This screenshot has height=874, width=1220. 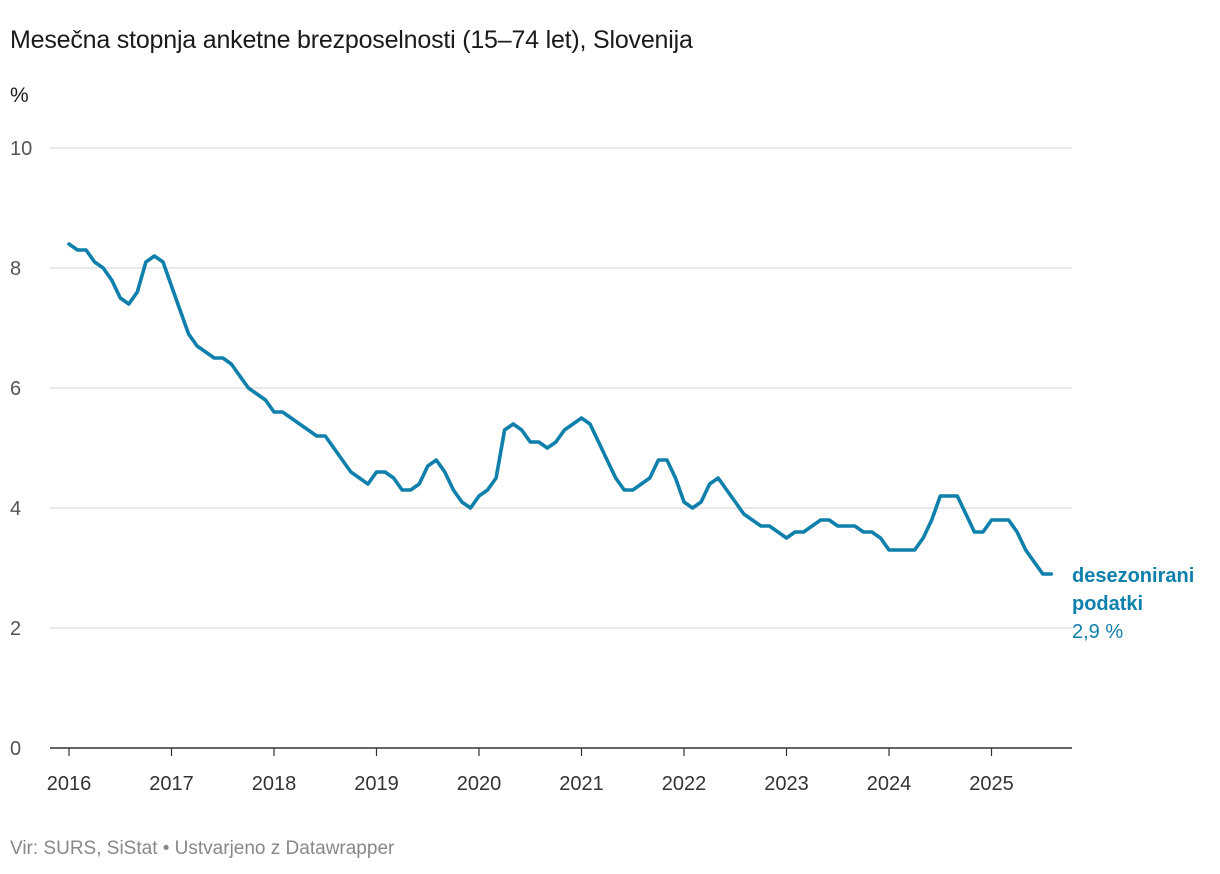 I want to click on x-tick-label-2025: 2025, so click(x=991, y=784).